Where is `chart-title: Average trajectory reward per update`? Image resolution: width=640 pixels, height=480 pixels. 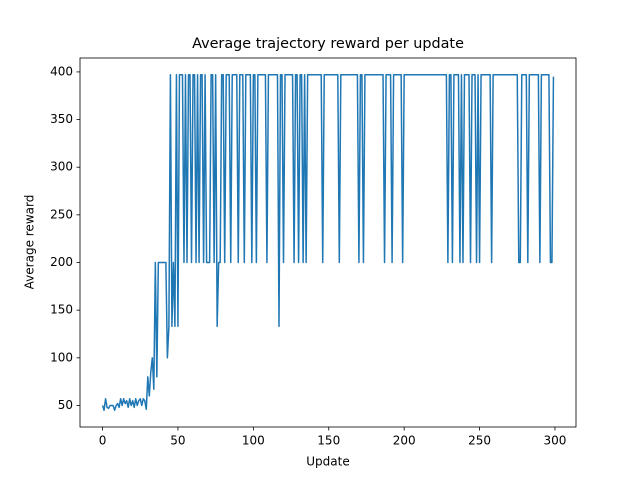
chart-title: Average trajectory reward per update is located at coordinates (328, 44).